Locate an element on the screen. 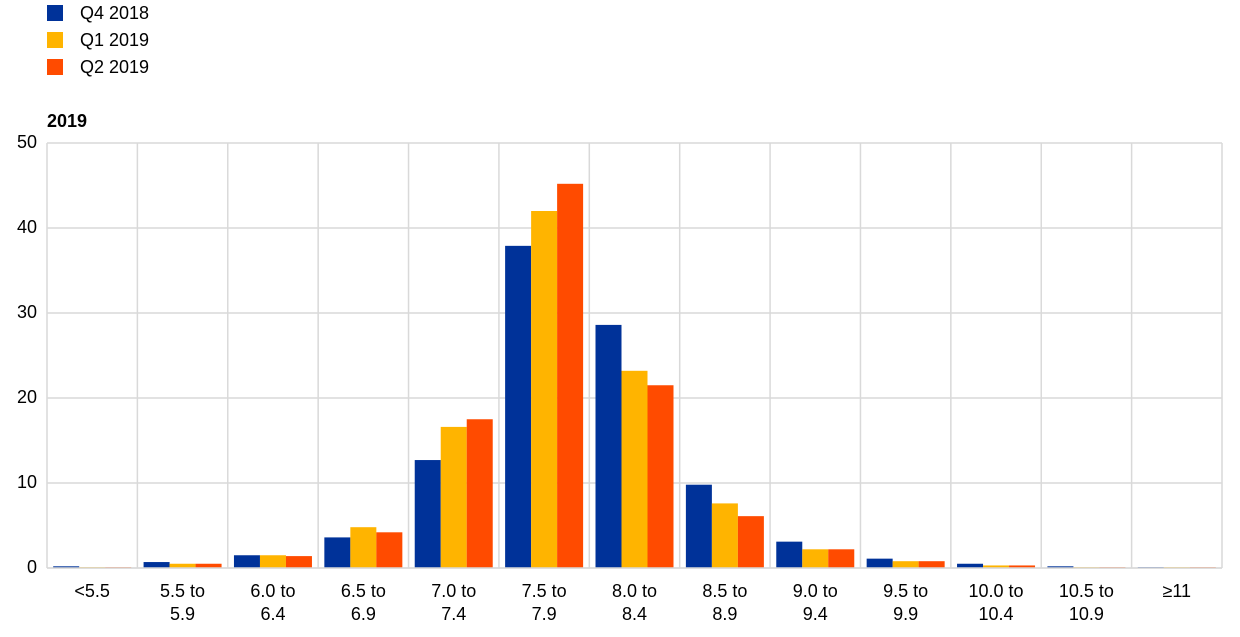 The width and height of the screenshot is (1240, 637). x-tick-label: <5.5 is located at coordinates (92, 591).